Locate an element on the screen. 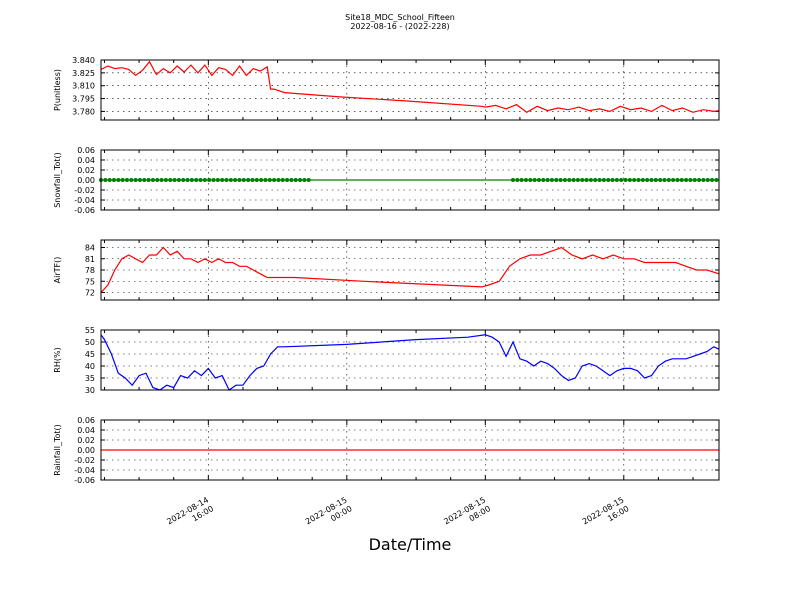 This screenshot has width=800, height=600. y-tick-label: 3.795 is located at coordinates (83, 99).